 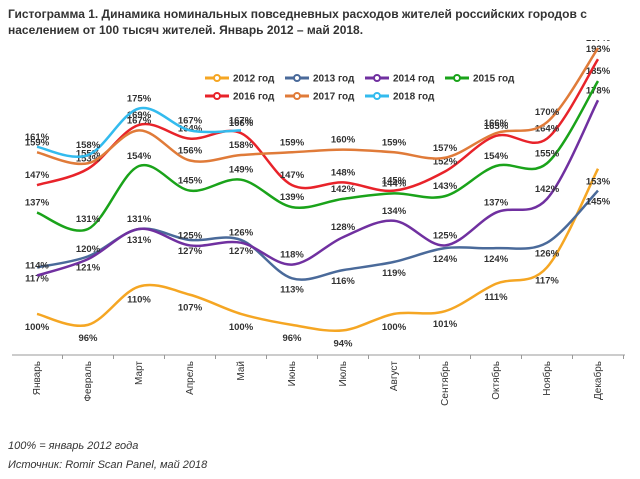 What do you see at coordinates (292, 289) in the screenshot?
I see `data-label: 113%` at bounding box center [292, 289].